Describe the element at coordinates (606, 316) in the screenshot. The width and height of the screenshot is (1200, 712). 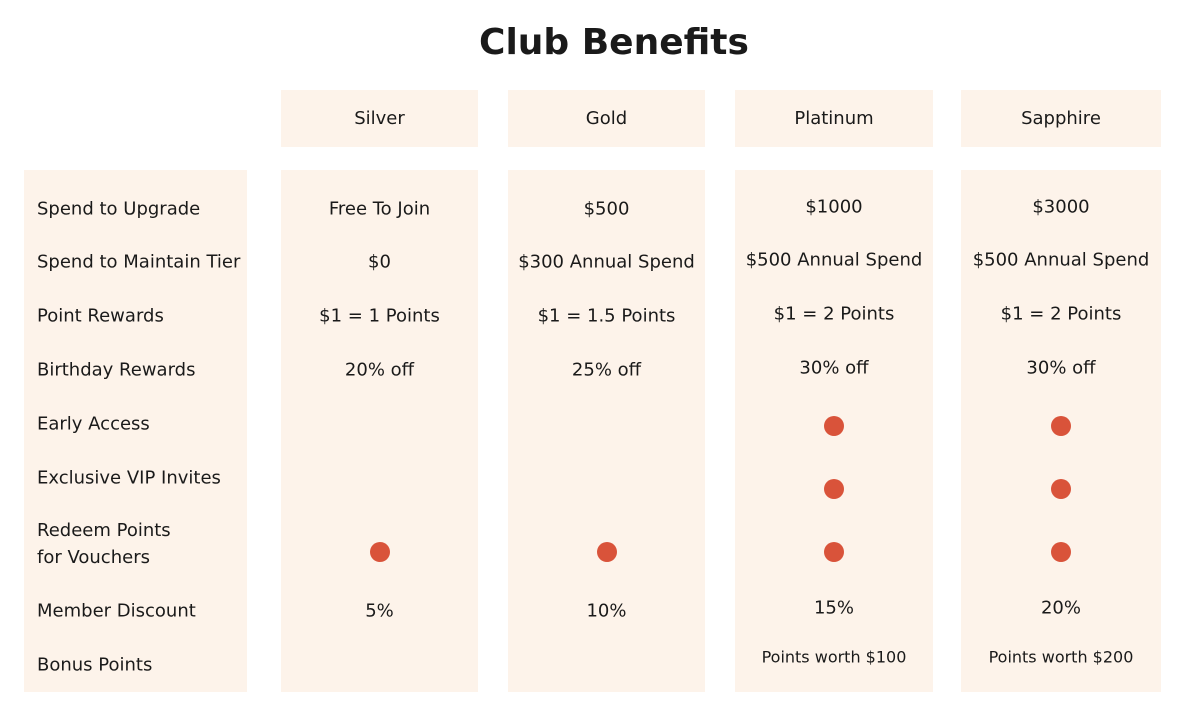
I see `cell-value: $1 = 1.5 Points` at that location.